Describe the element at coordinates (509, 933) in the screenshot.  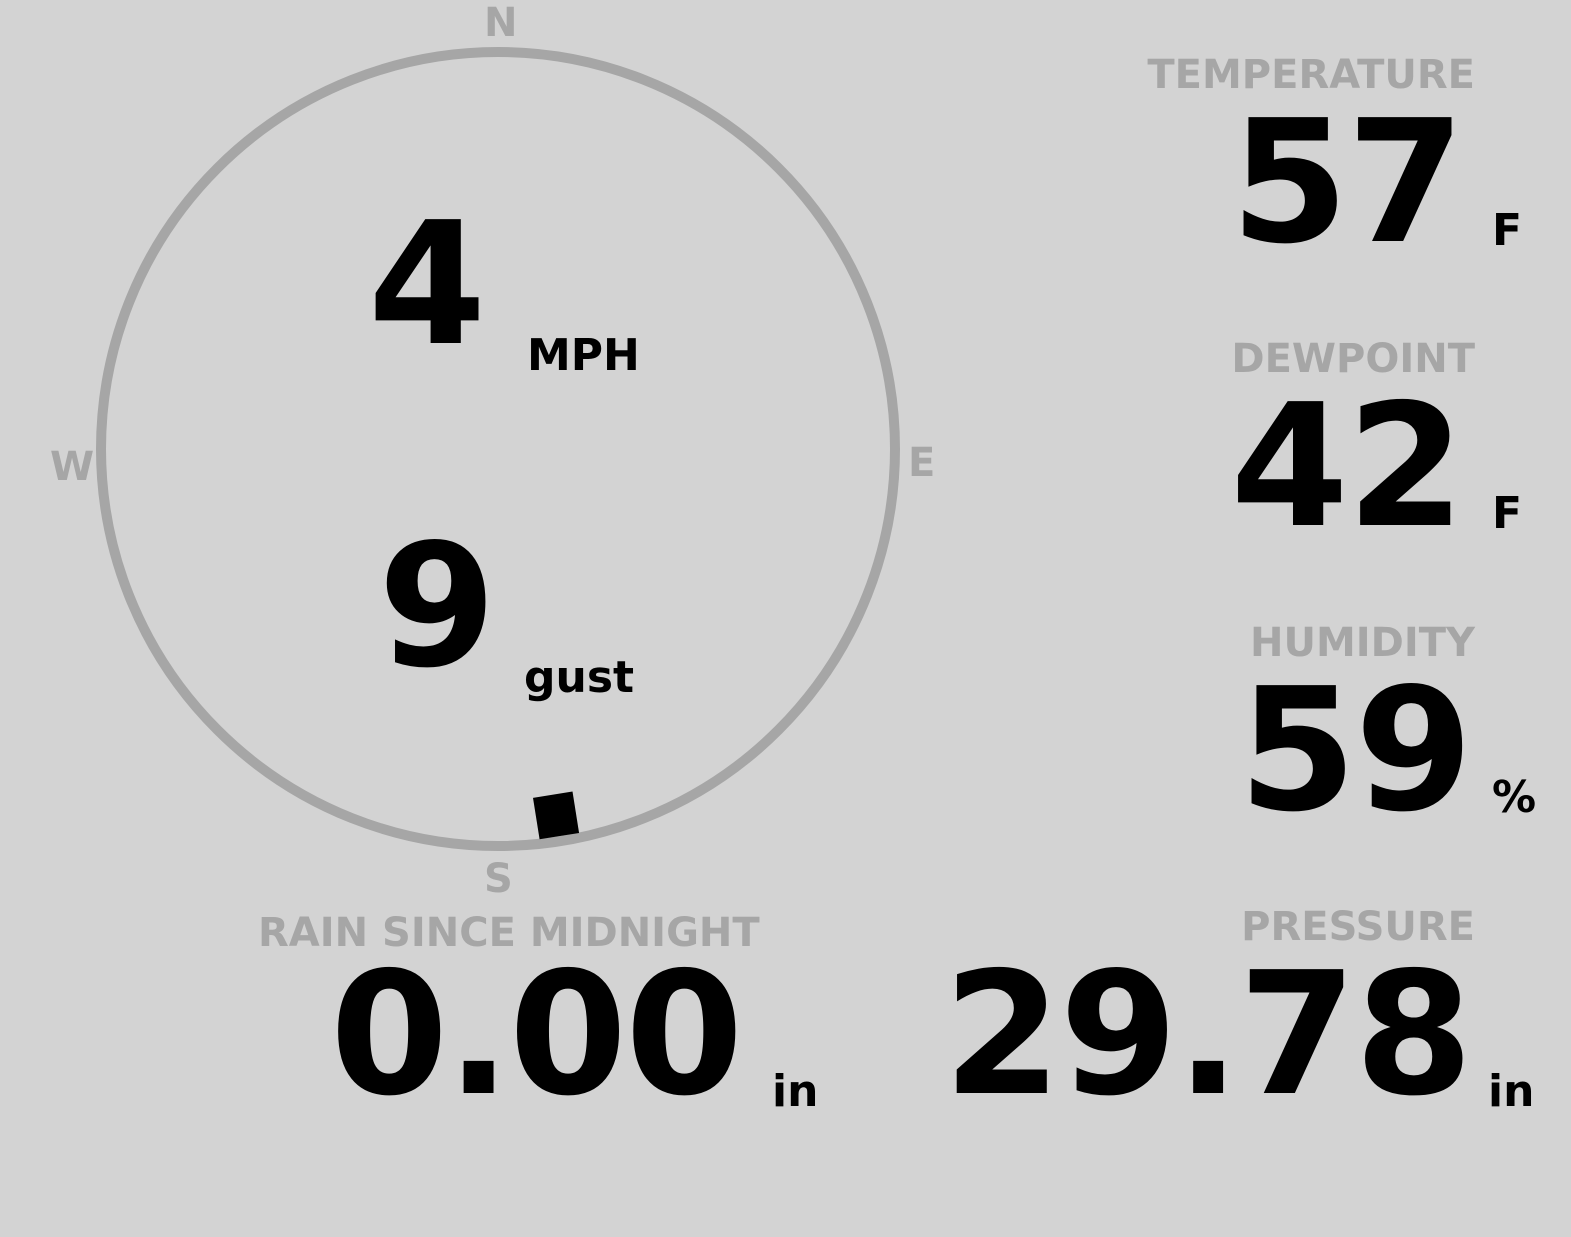
I see `rain-label: RAIN SINCE MIDNIGHT` at that location.